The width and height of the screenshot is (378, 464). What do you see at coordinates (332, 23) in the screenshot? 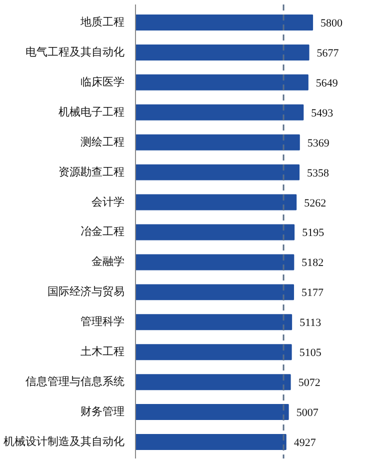
I see `data-label: 5800` at bounding box center [332, 23].